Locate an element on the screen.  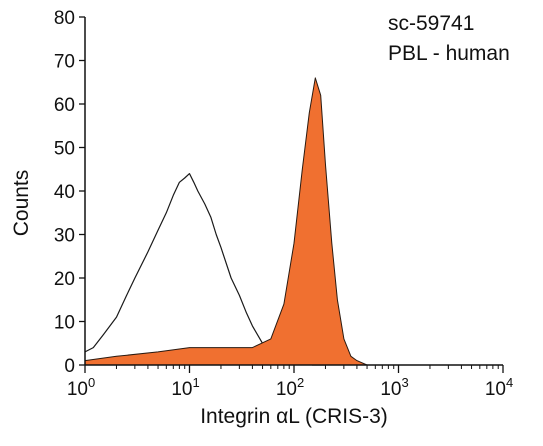
y-tick-label: 40 is located at coordinates (64, 192).